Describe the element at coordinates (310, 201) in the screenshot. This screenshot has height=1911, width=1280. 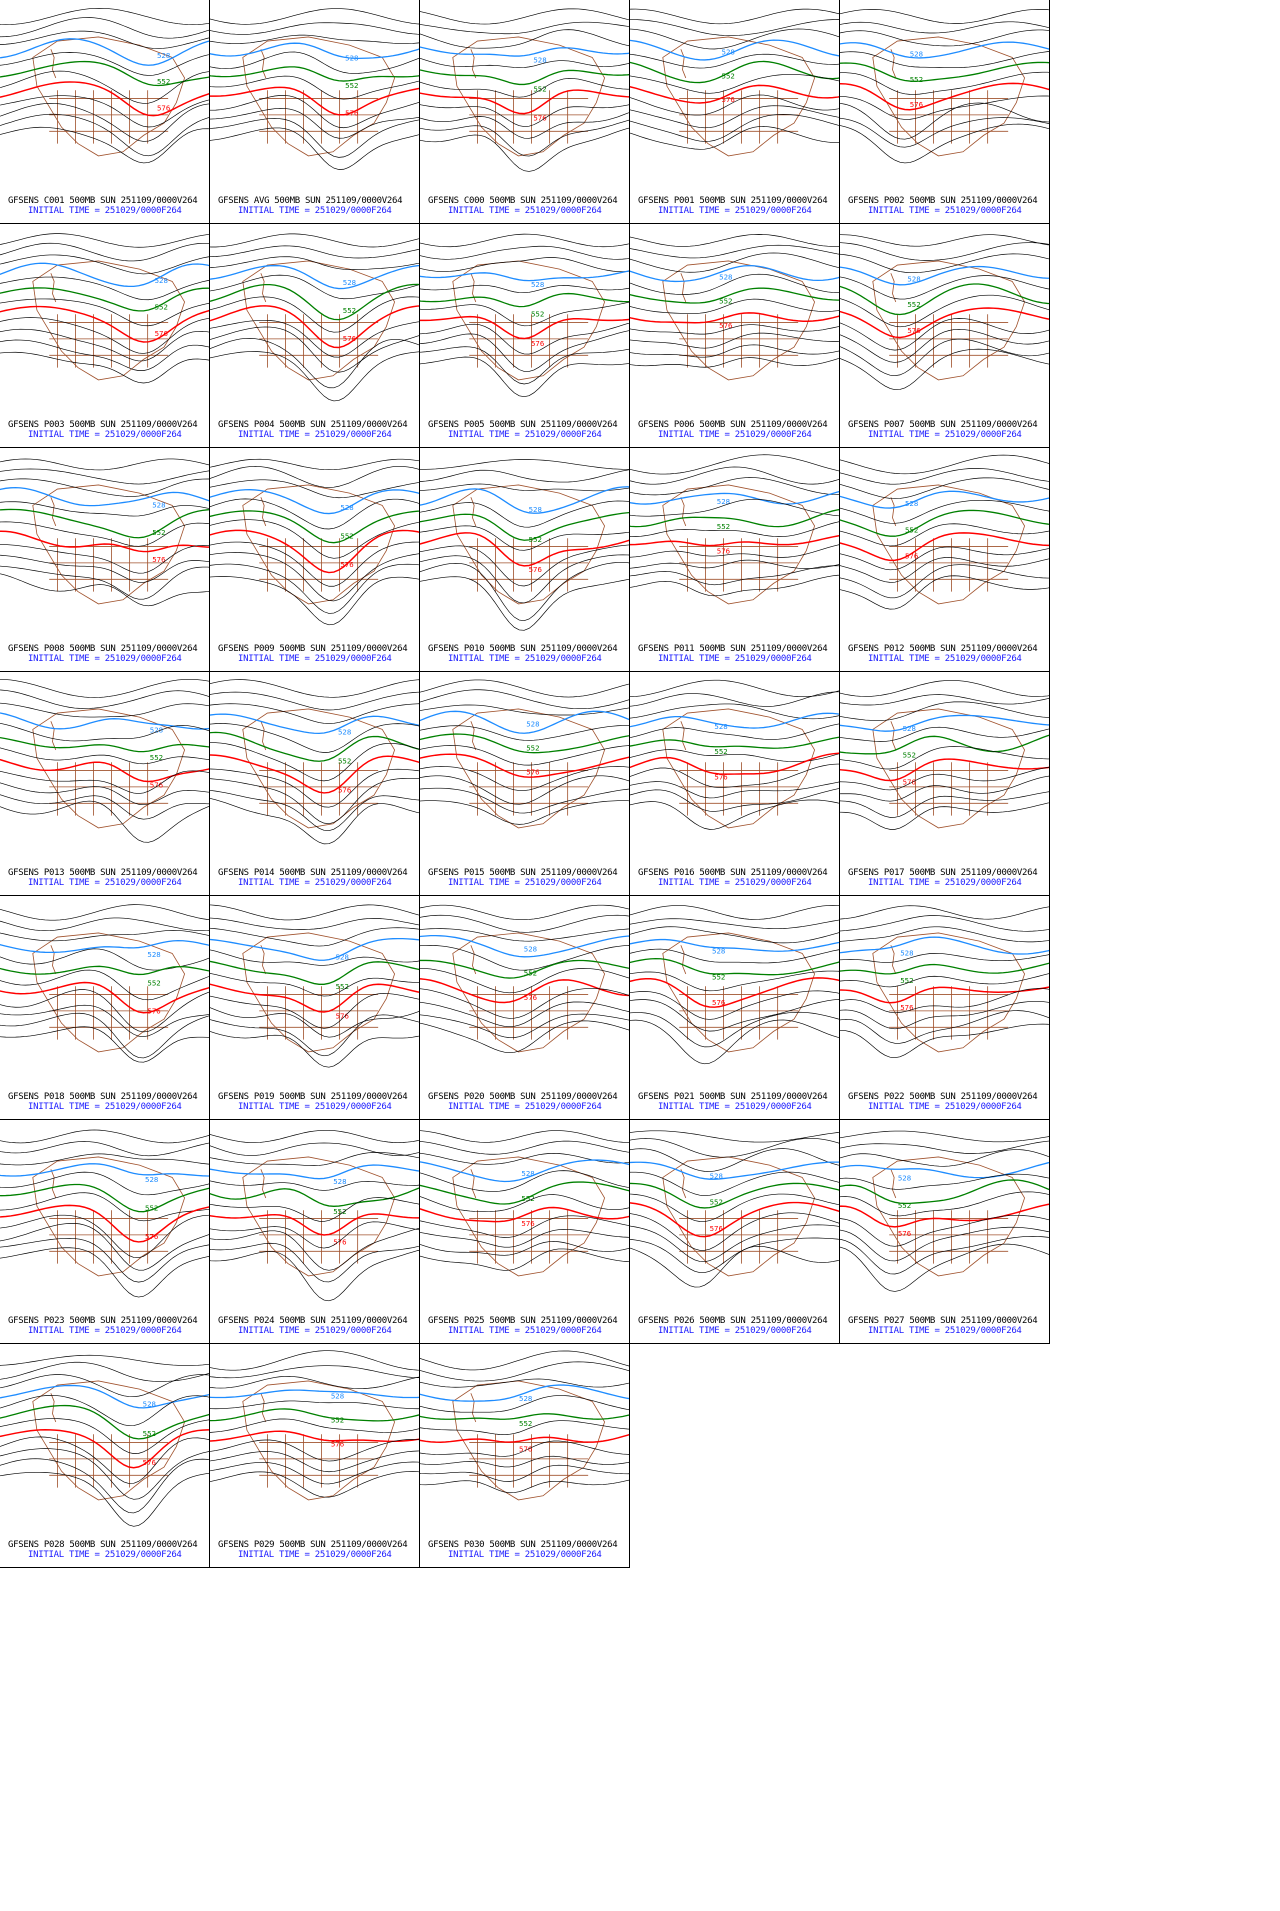
I see `panel-title: GFSENS AVG 500MB SUN 251109/0000V264` at that location.